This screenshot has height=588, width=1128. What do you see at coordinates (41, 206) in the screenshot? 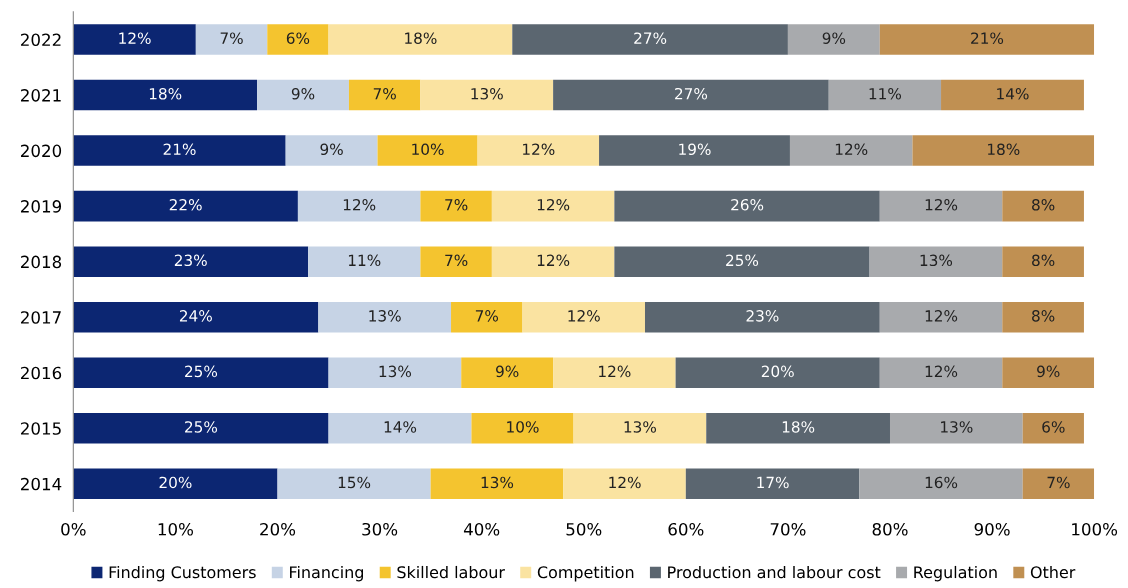
I see `y-tick-label: 2019` at bounding box center [41, 206].